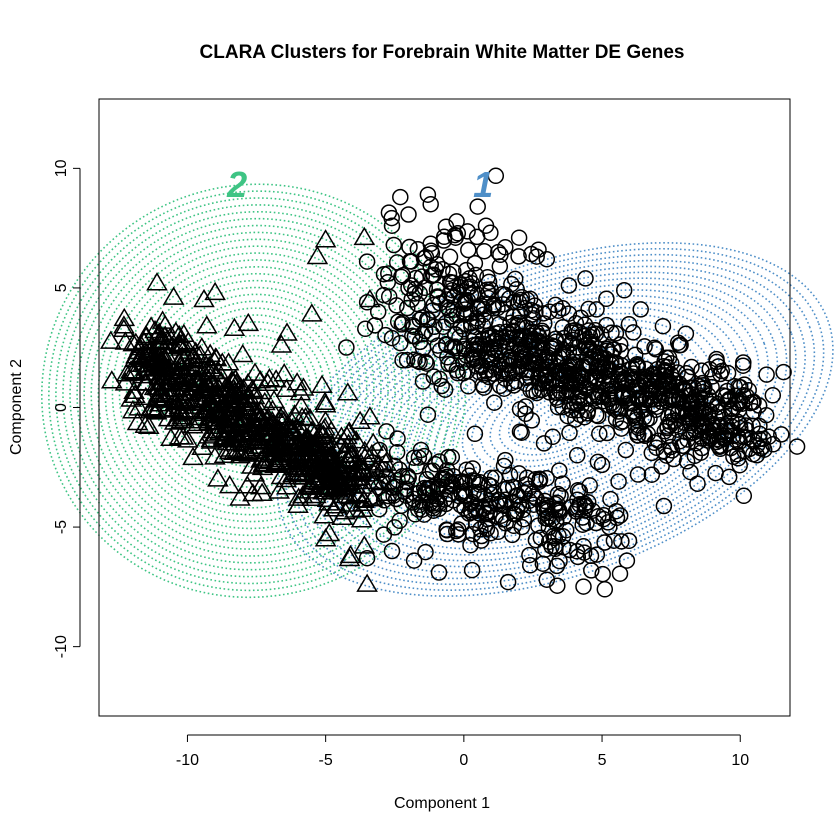 The height and width of the screenshot is (840, 840). Describe the element at coordinates (740, 760) in the screenshot. I see `x-tick-label: 10` at that location.